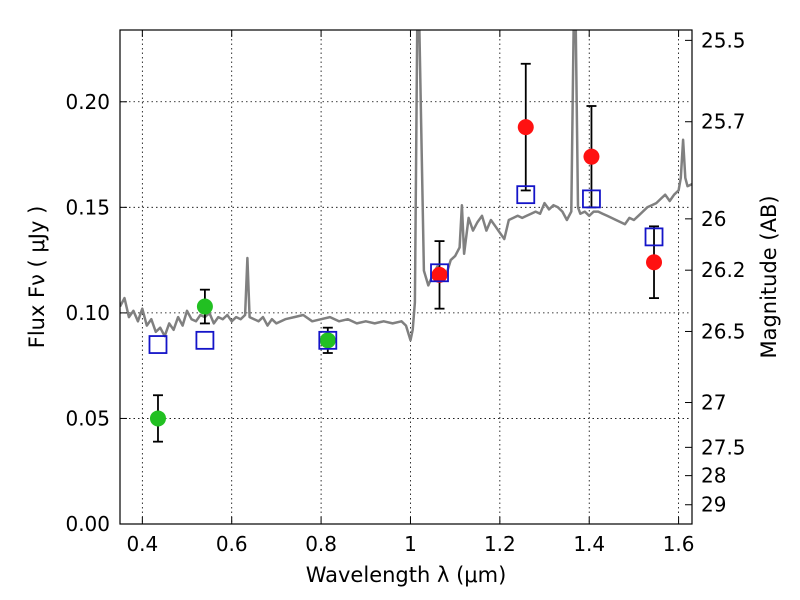 The image size is (800, 600). Describe the element at coordinates (723, 447) in the screenshot. I see `y2-tick-label: 27.5` at that location.